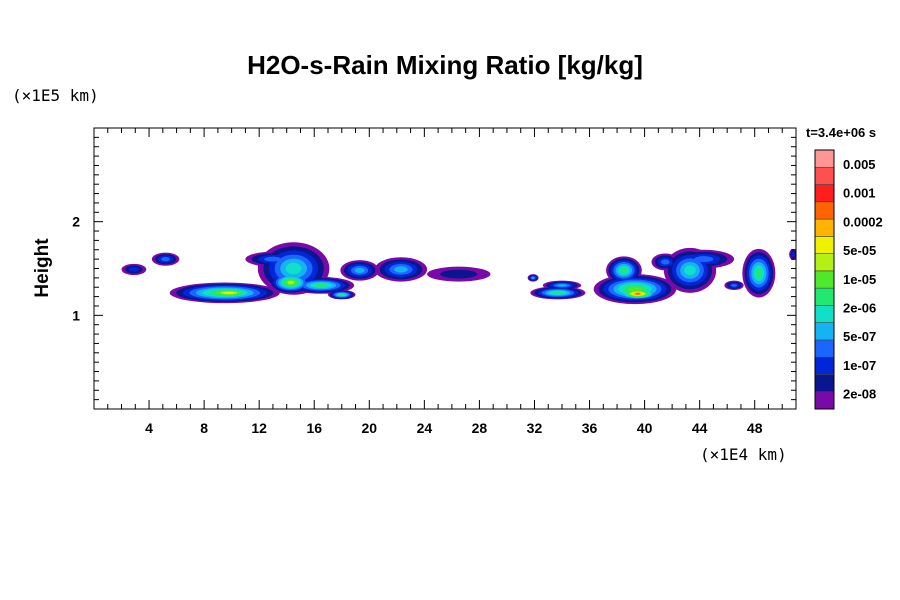  What do you see at coordinates (259, 428) in the screenshot?
I see `x-tick-label: 12` at bounding box center [259, 428].